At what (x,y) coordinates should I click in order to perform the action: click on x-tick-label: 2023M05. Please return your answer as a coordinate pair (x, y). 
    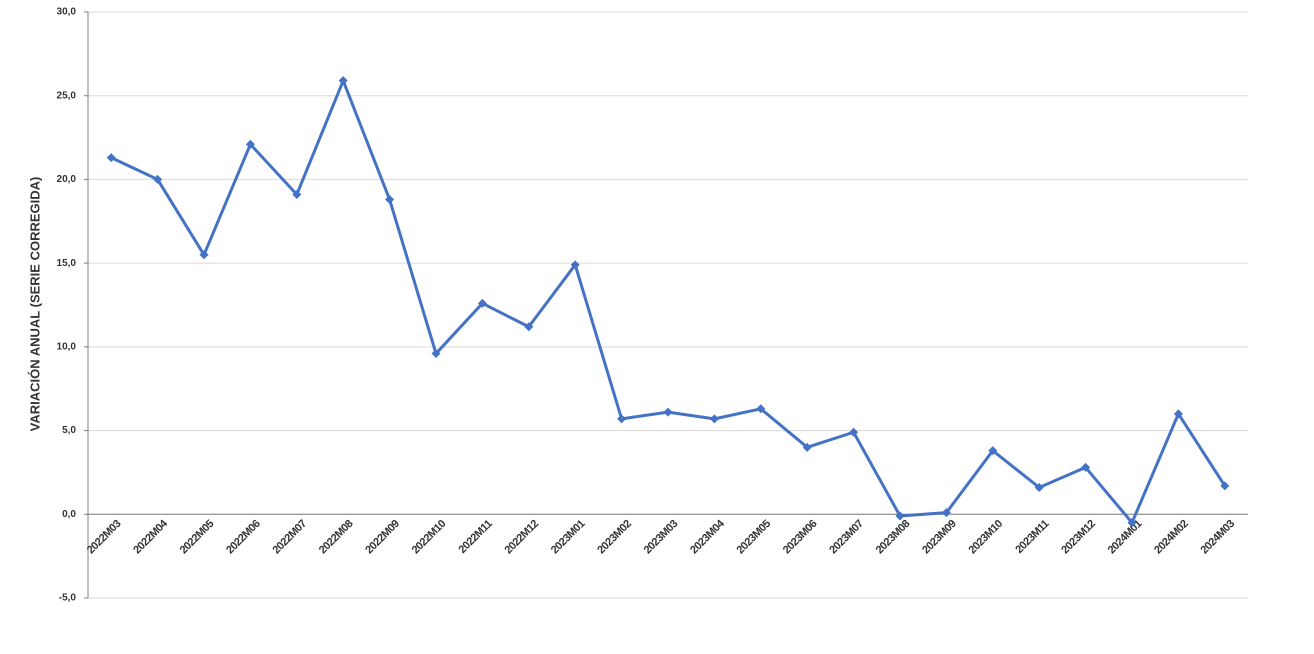
    Looking at the image, I should click on (754, 537).